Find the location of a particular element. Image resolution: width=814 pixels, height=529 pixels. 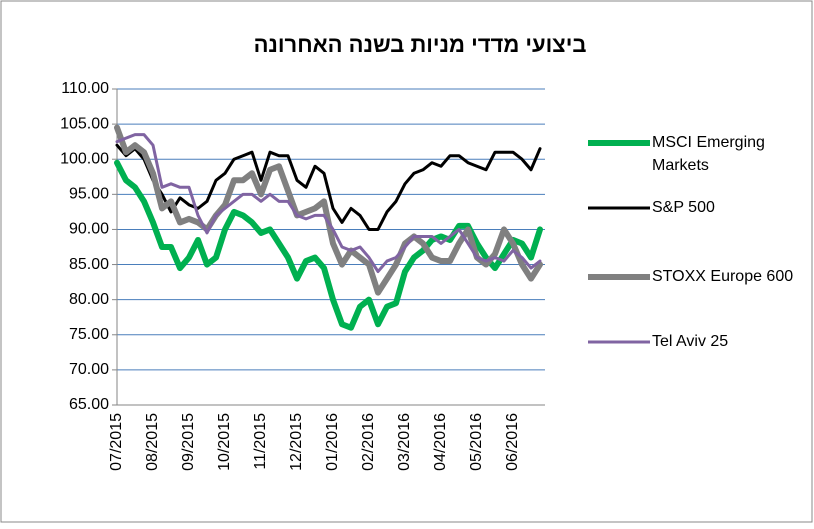

y-tick-label: 105.00 is located at coordinates (84, 123).